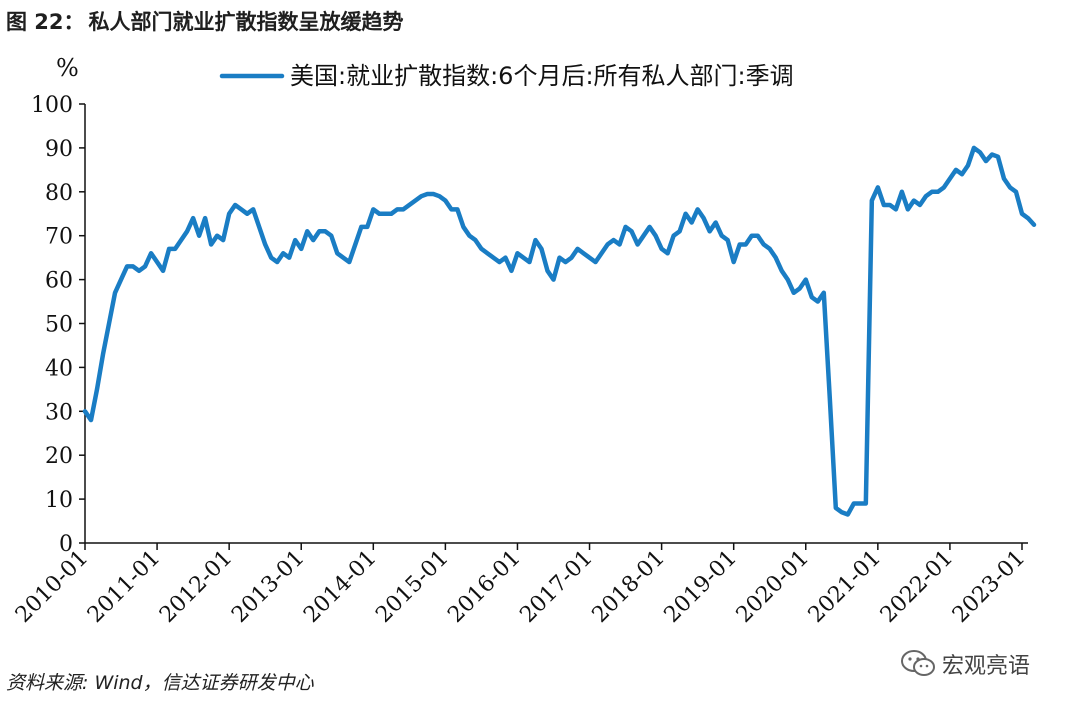 The width and height of the screenshot is (1080, 710). What do you see at coordinates (59, 500) in the screenshot?
I see `y-tick-label: 10` at bounding box center [59, 500].